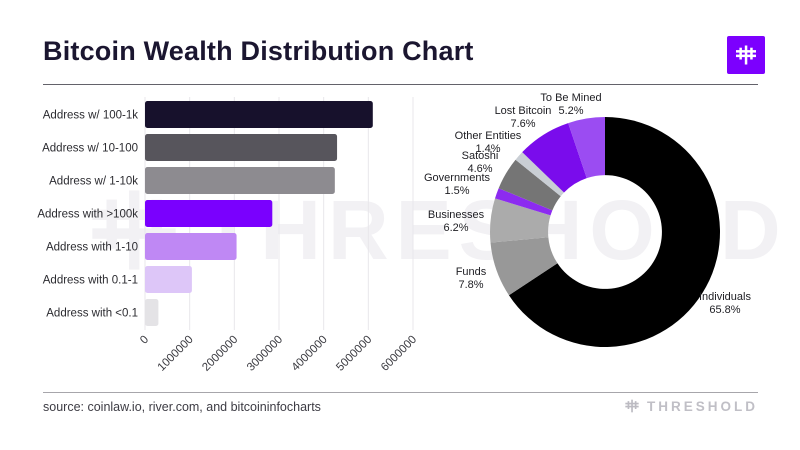 The height and width of the screenshot is (450, 800). Describe the element at coordinates (399, 354) in the screenshot. I see `x-tick-label: 6000000` at that location.